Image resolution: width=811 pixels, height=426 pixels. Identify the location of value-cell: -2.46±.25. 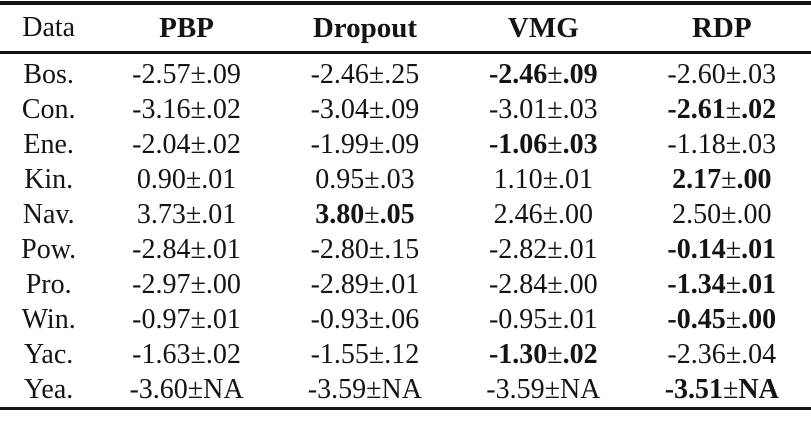
(365, 74).